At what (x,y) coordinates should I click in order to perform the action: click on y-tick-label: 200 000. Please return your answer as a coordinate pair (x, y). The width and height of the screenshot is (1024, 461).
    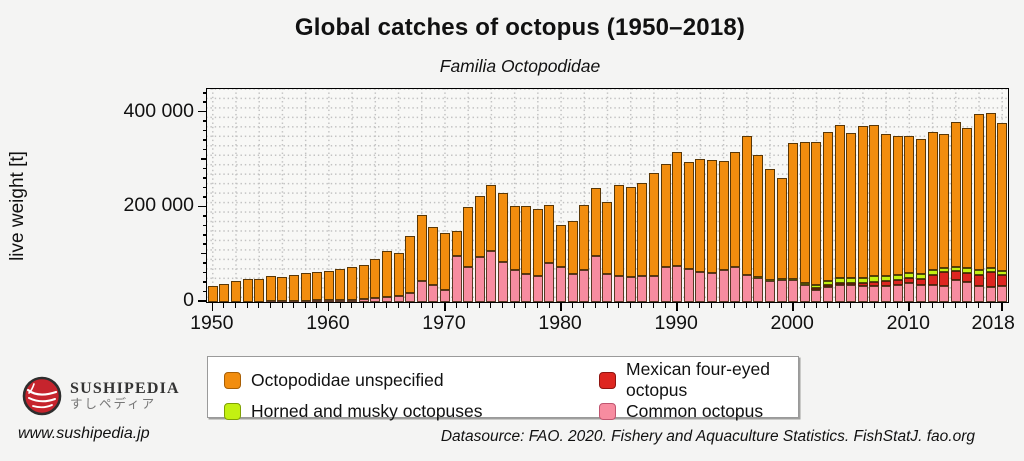
    Looking at the image, I should click on (159, 205).